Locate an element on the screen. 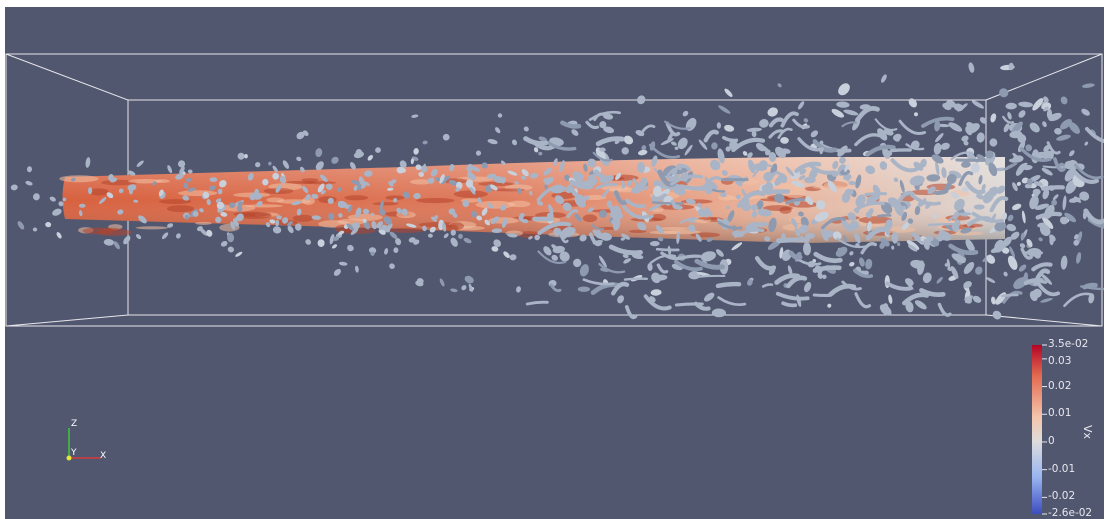 The height and width of the screenshot is (519, 1109). orientation-axes is located at coordinates (84, 444).